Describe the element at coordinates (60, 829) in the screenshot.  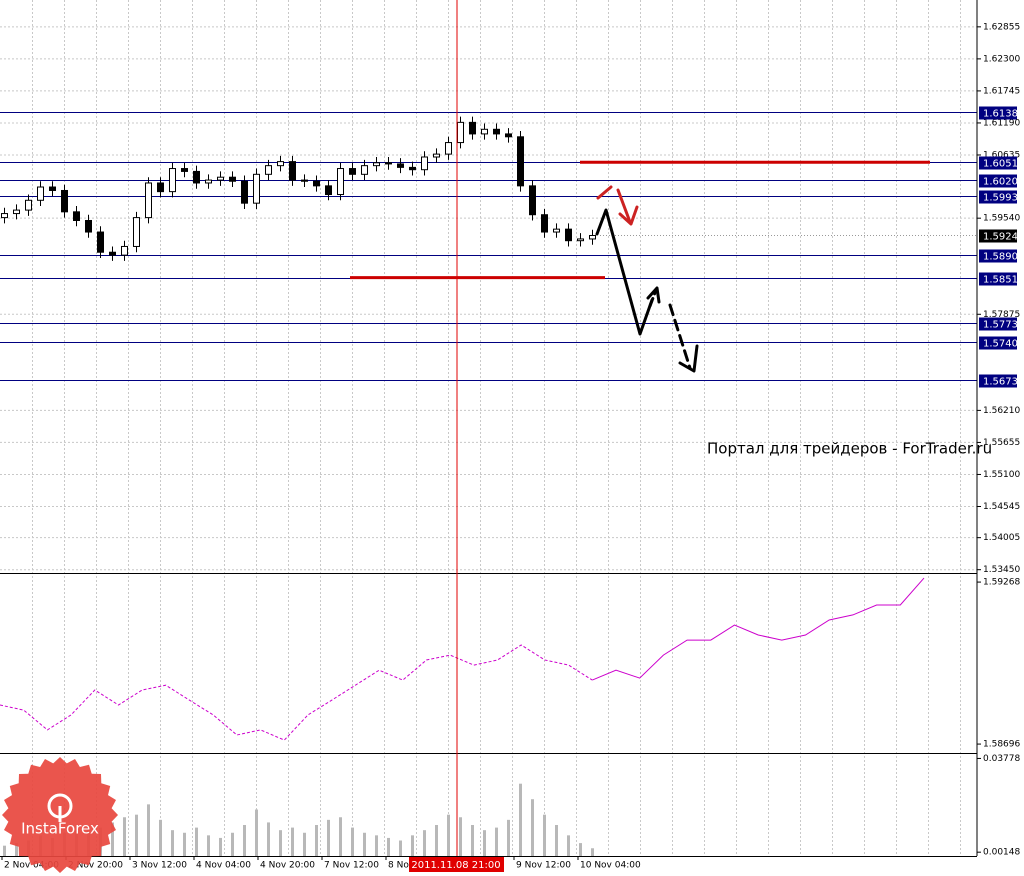
I see `logo-text: InstaForex` at that location.